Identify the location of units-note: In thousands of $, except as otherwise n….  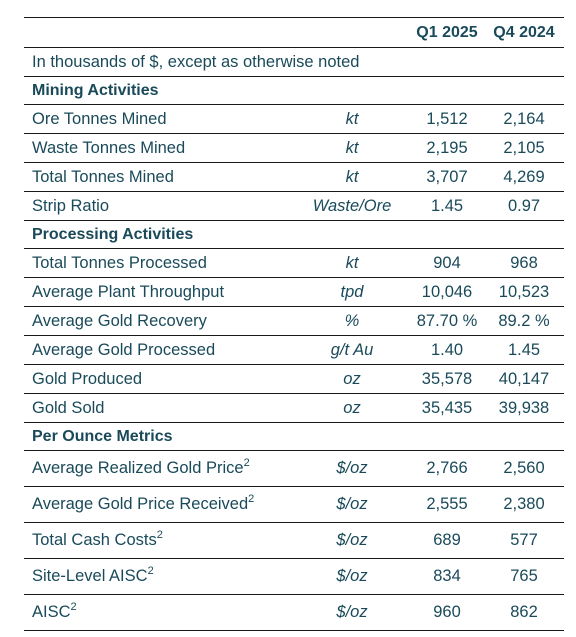
(294, 62).